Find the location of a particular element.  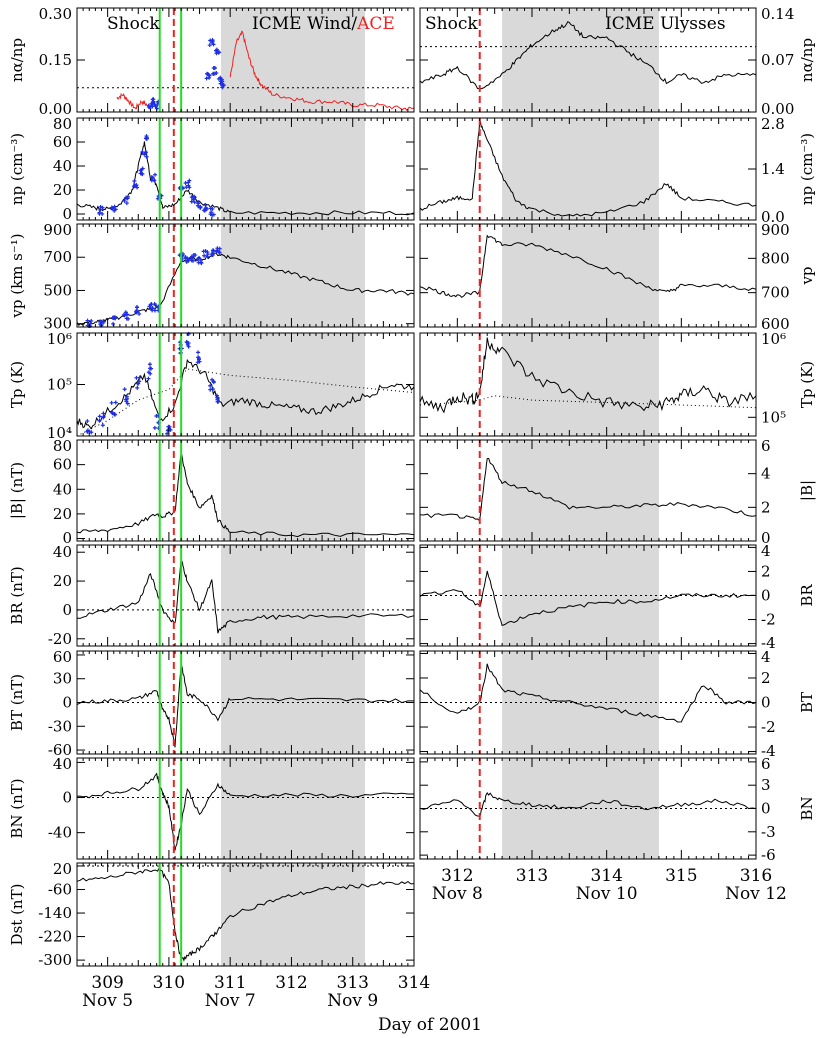

y-axis-label: BR (nT) is located at coordinates (17, 595).